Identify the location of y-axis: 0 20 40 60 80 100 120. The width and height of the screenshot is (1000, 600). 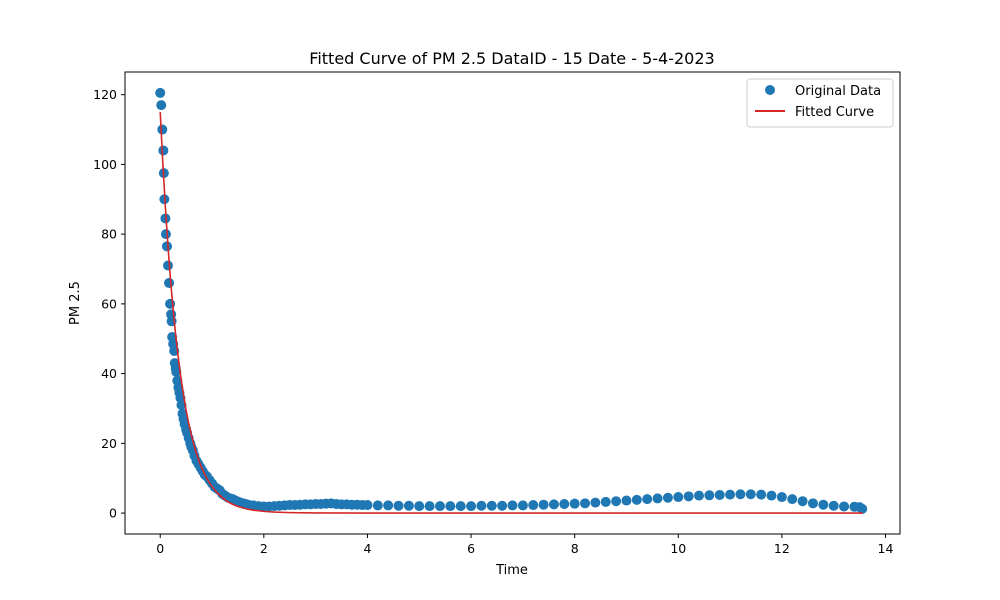
(109, 304).